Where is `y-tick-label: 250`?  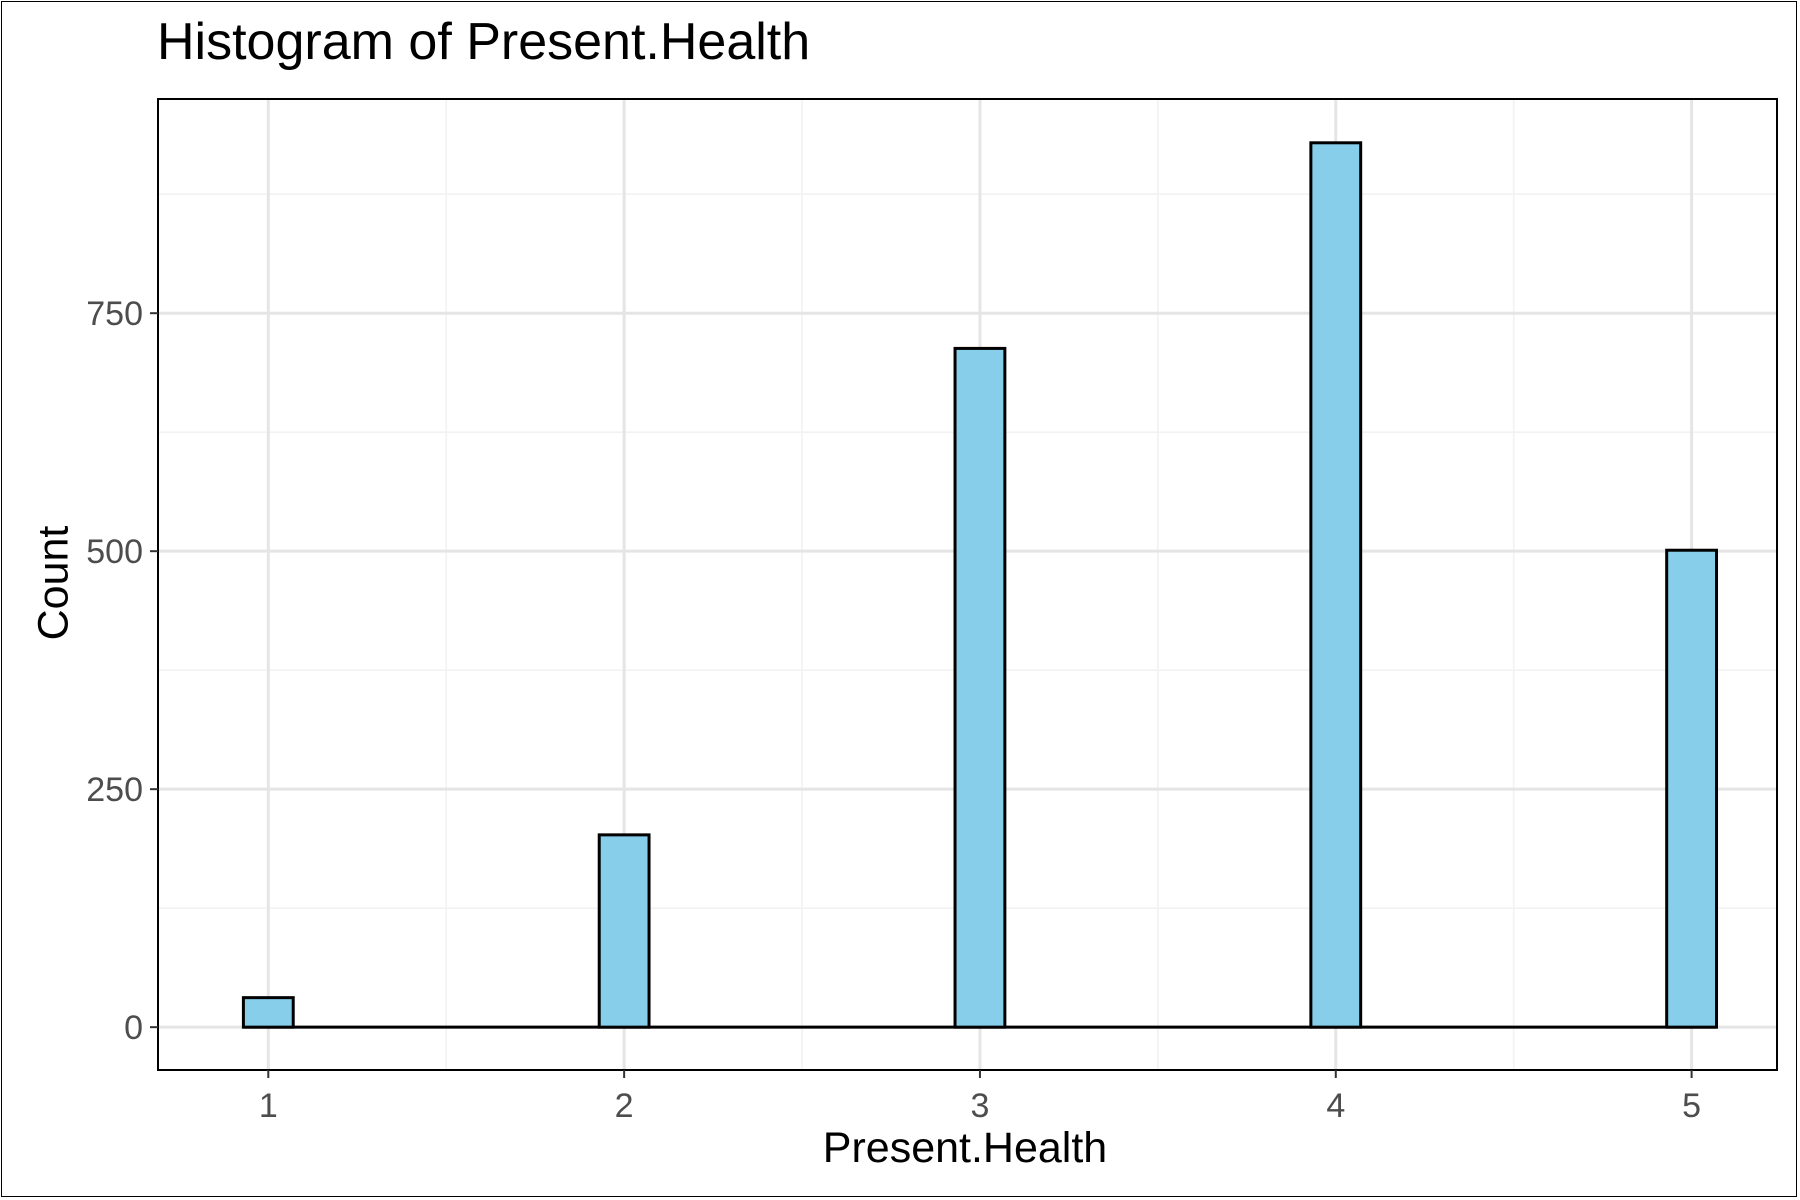 y-tick-label: 250 is located at coordinates (114, 790).